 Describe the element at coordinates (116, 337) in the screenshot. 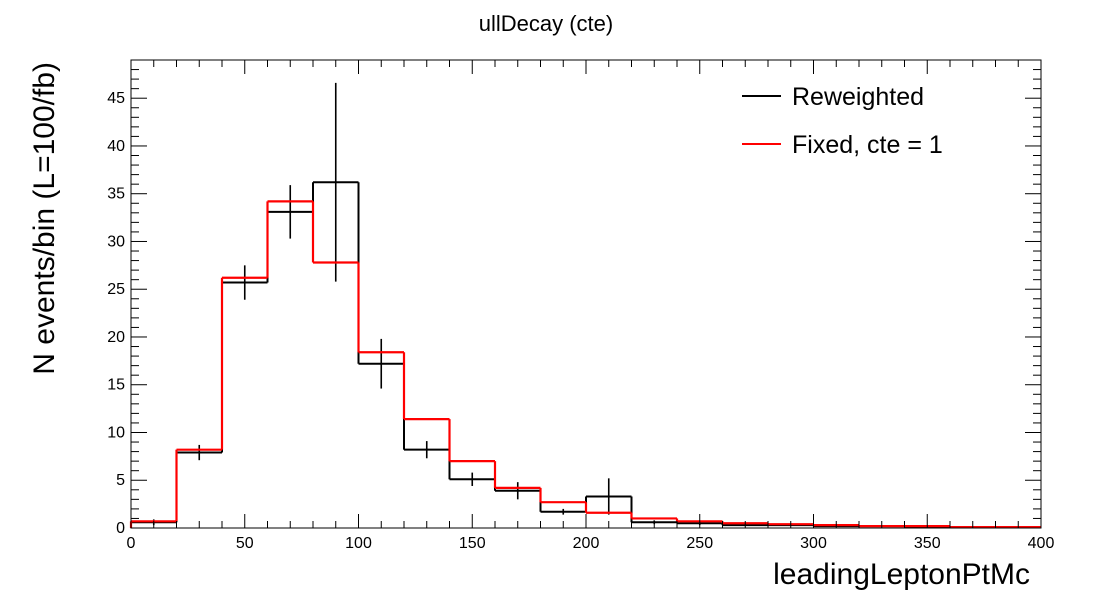

I see `y-tick-label: 20` at that location.